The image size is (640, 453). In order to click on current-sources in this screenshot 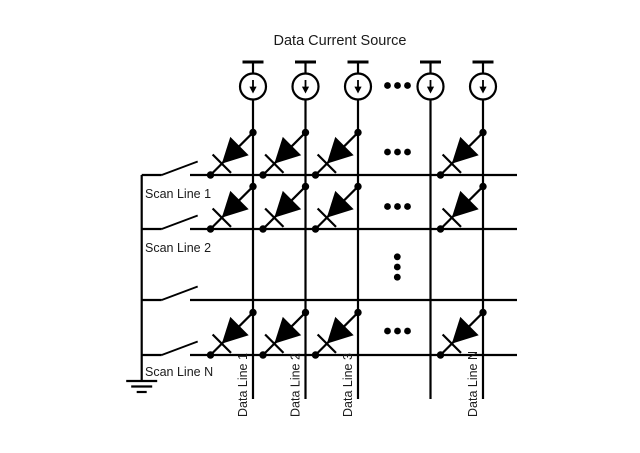, I will do `click(368, 80)`.